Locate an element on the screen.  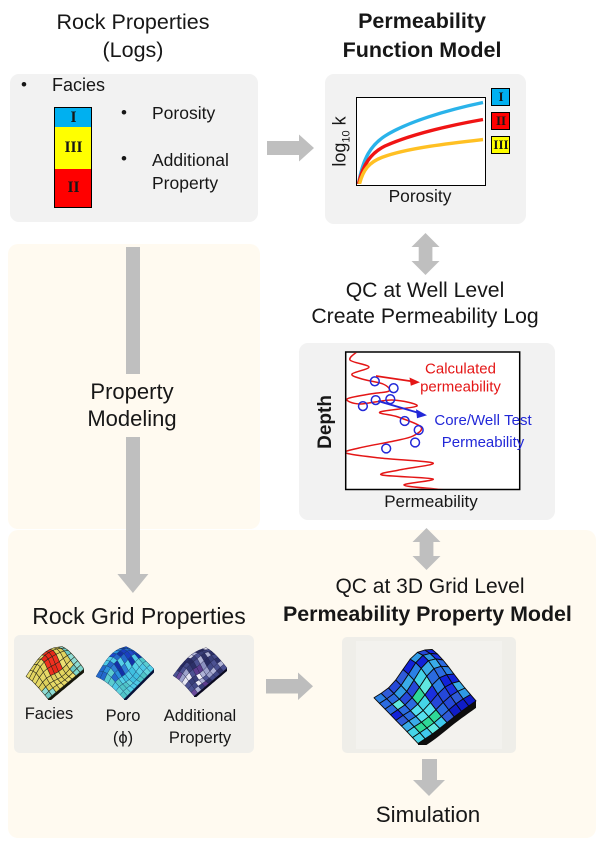
svg-text: Depth is located at coordinates (325, 422).